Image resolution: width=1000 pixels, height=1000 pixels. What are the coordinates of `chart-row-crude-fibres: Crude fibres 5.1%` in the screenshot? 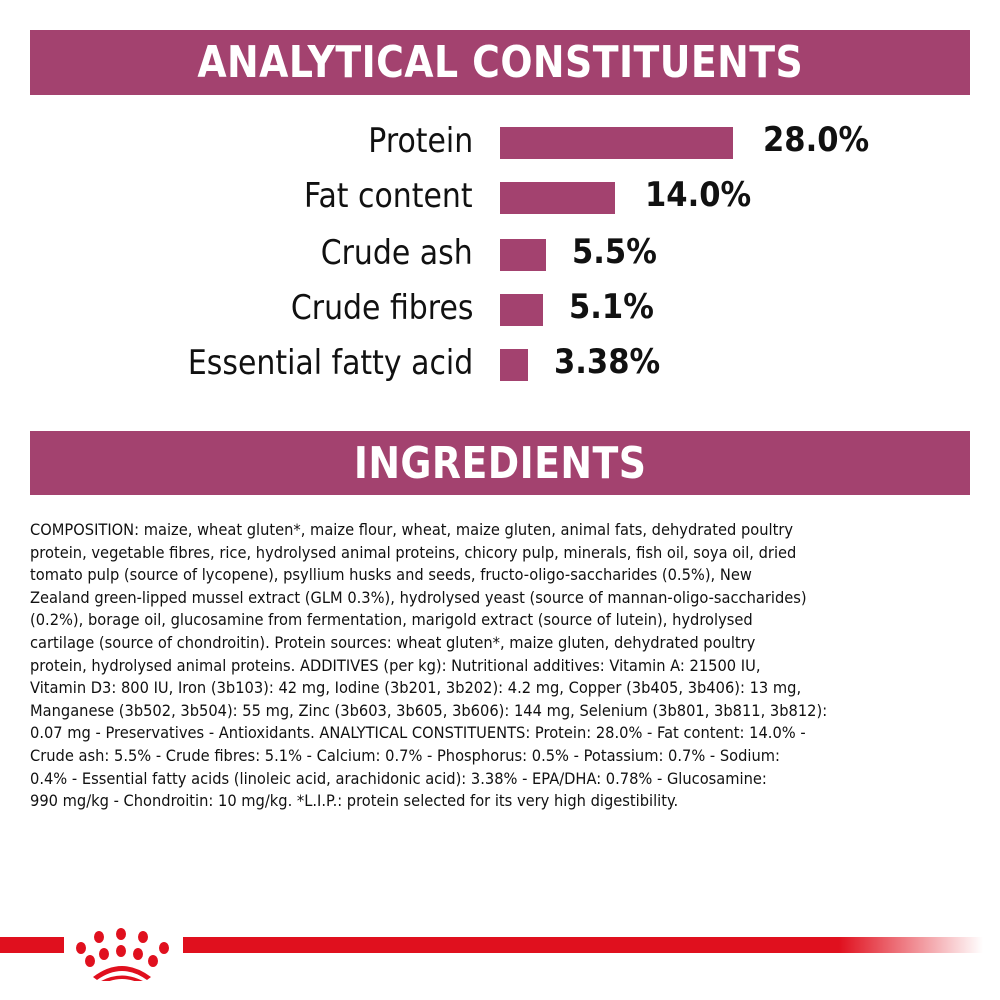 It's located at (500, 307).